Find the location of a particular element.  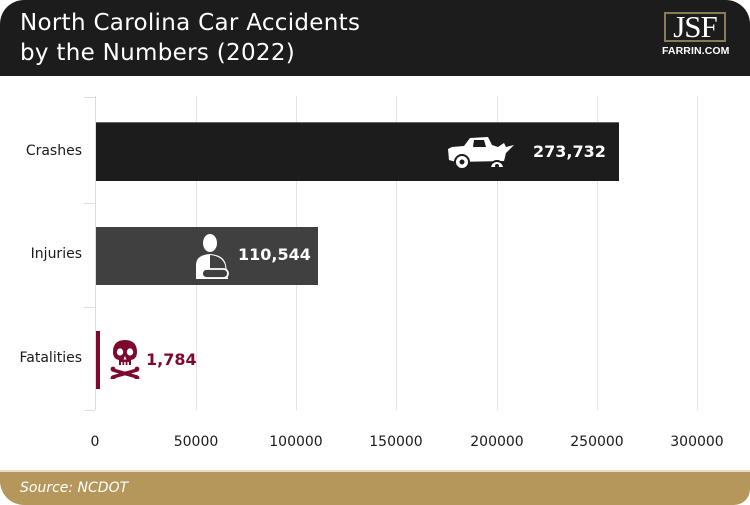

y-axis-line is located at coordinates (95, 253).